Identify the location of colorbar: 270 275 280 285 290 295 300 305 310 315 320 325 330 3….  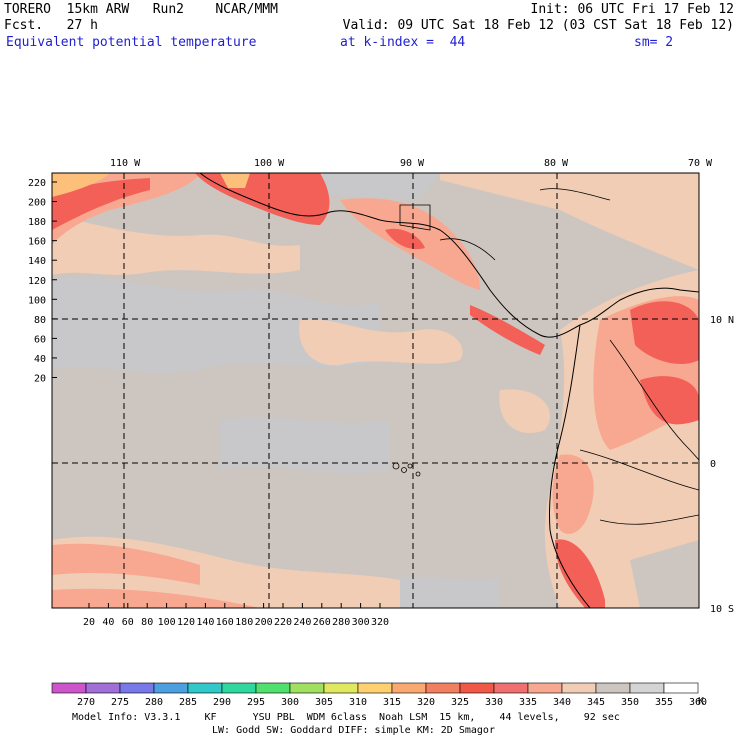
(379, 695).